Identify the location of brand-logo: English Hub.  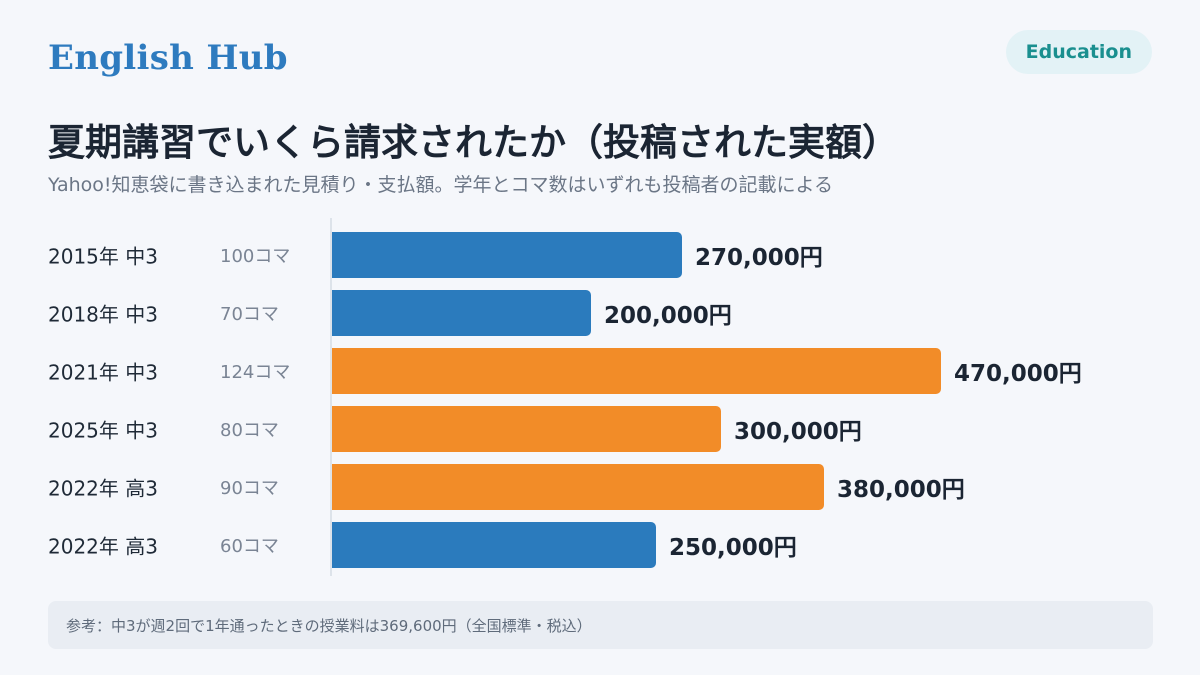
(168, 58).